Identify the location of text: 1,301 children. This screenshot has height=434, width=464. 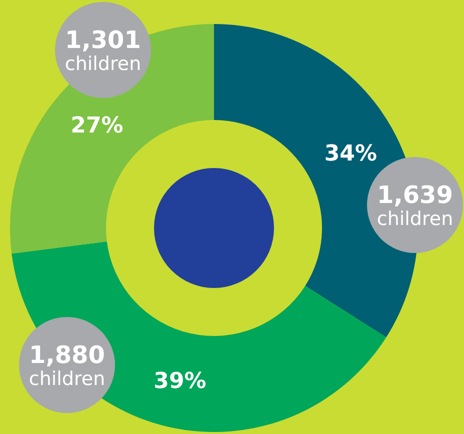
(103, 50).